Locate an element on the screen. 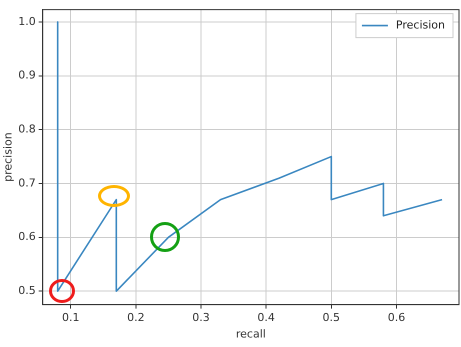 This screenshot has height=347, width=461. y-tick-label: 0.5 is located at coordinates (27, 290).